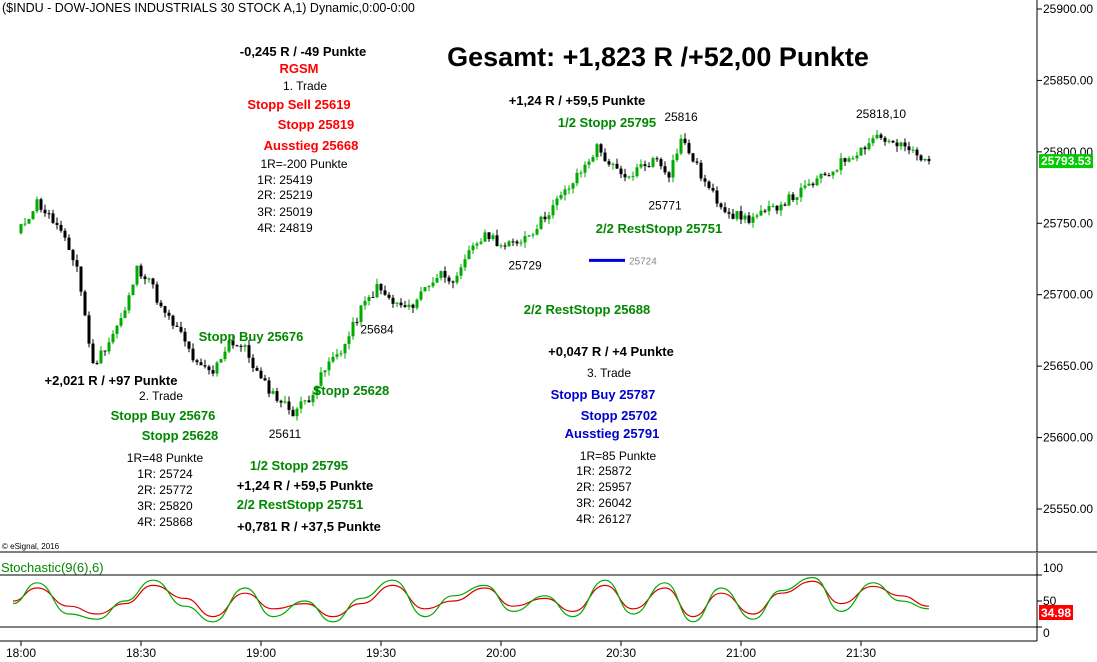 This screenshot has height=662, width=1097. What do you see at coordinates (611, 351) in the screenshot?
I see `trade-annotation: +0,047 R / +4 Punkte` at bounding box center [611, 351].